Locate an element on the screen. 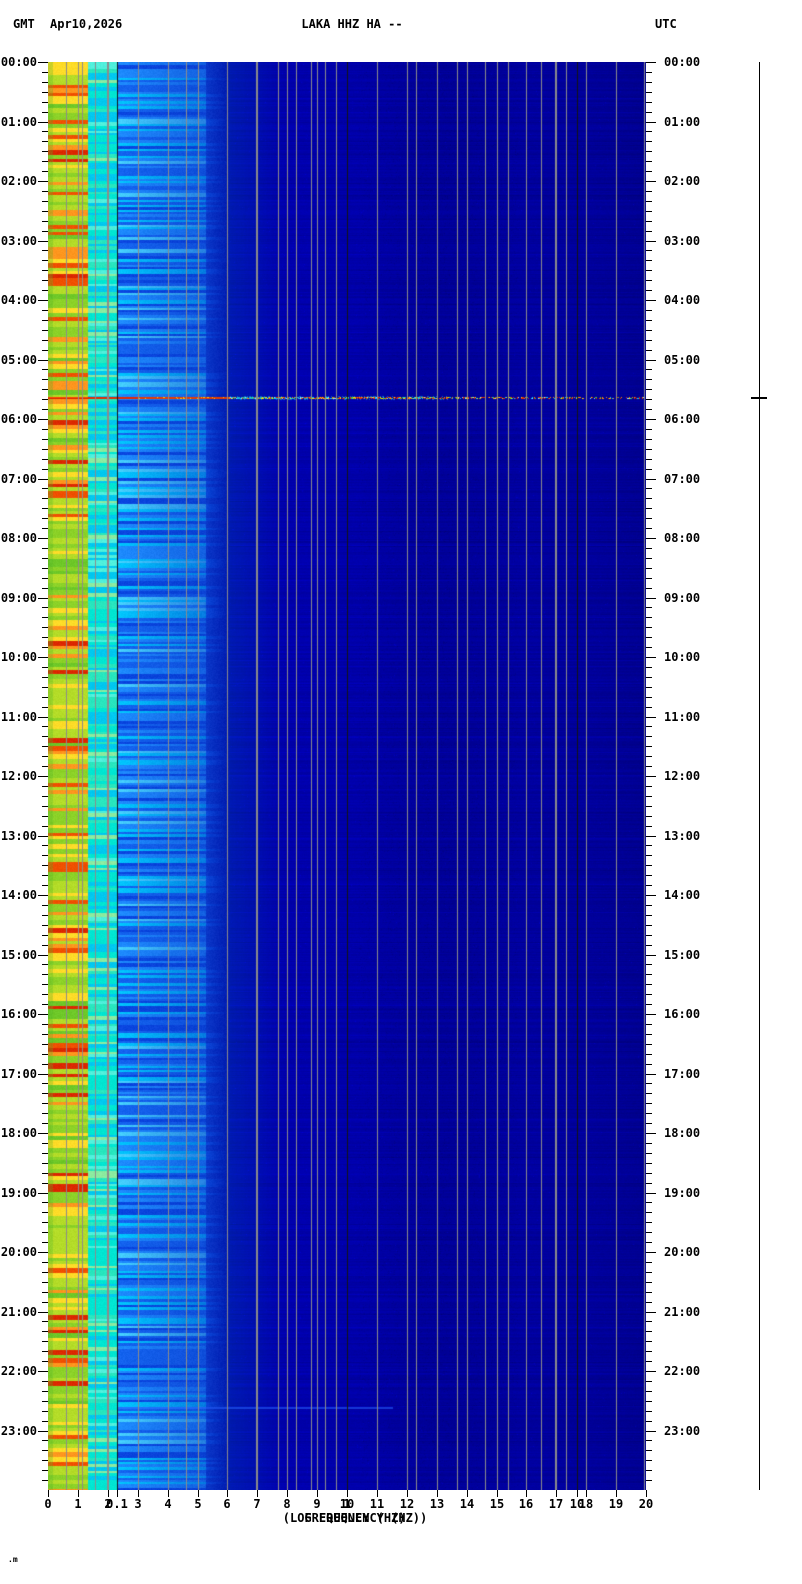  timezone-left-label: GMT is located at coordinates (24, 24).